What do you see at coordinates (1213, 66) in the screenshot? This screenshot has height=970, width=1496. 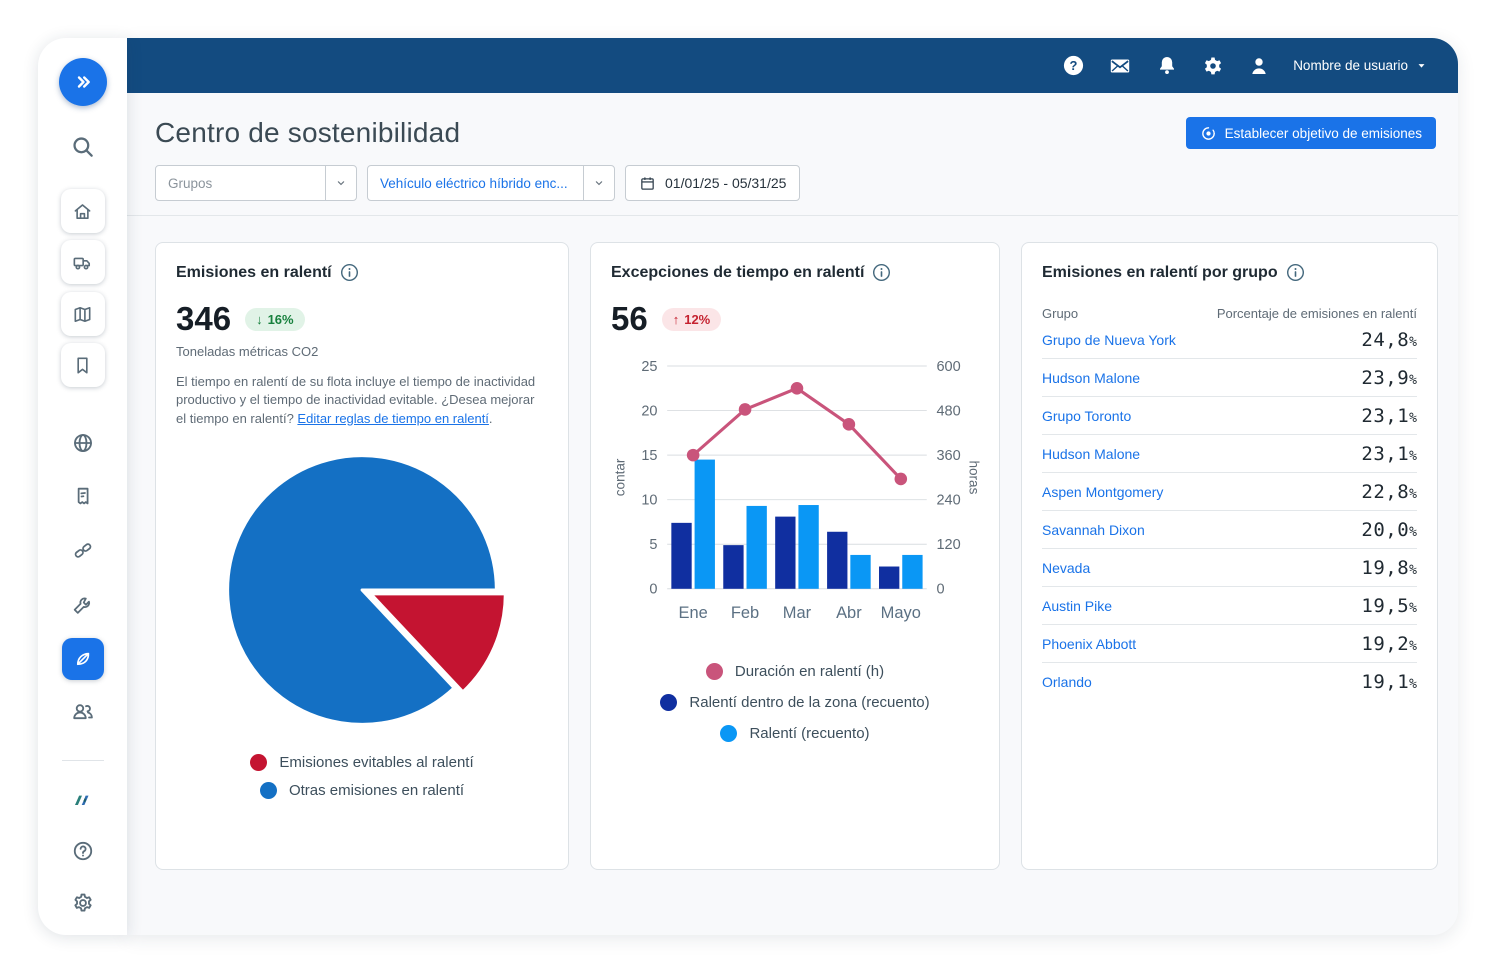 I see `settings-icon` at bounding box center [1213, 66].